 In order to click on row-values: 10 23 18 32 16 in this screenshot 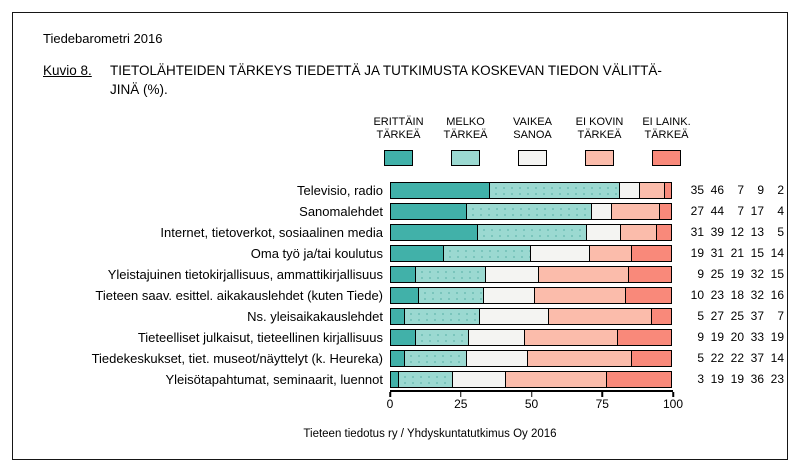, I will do `click(734, 295)`.